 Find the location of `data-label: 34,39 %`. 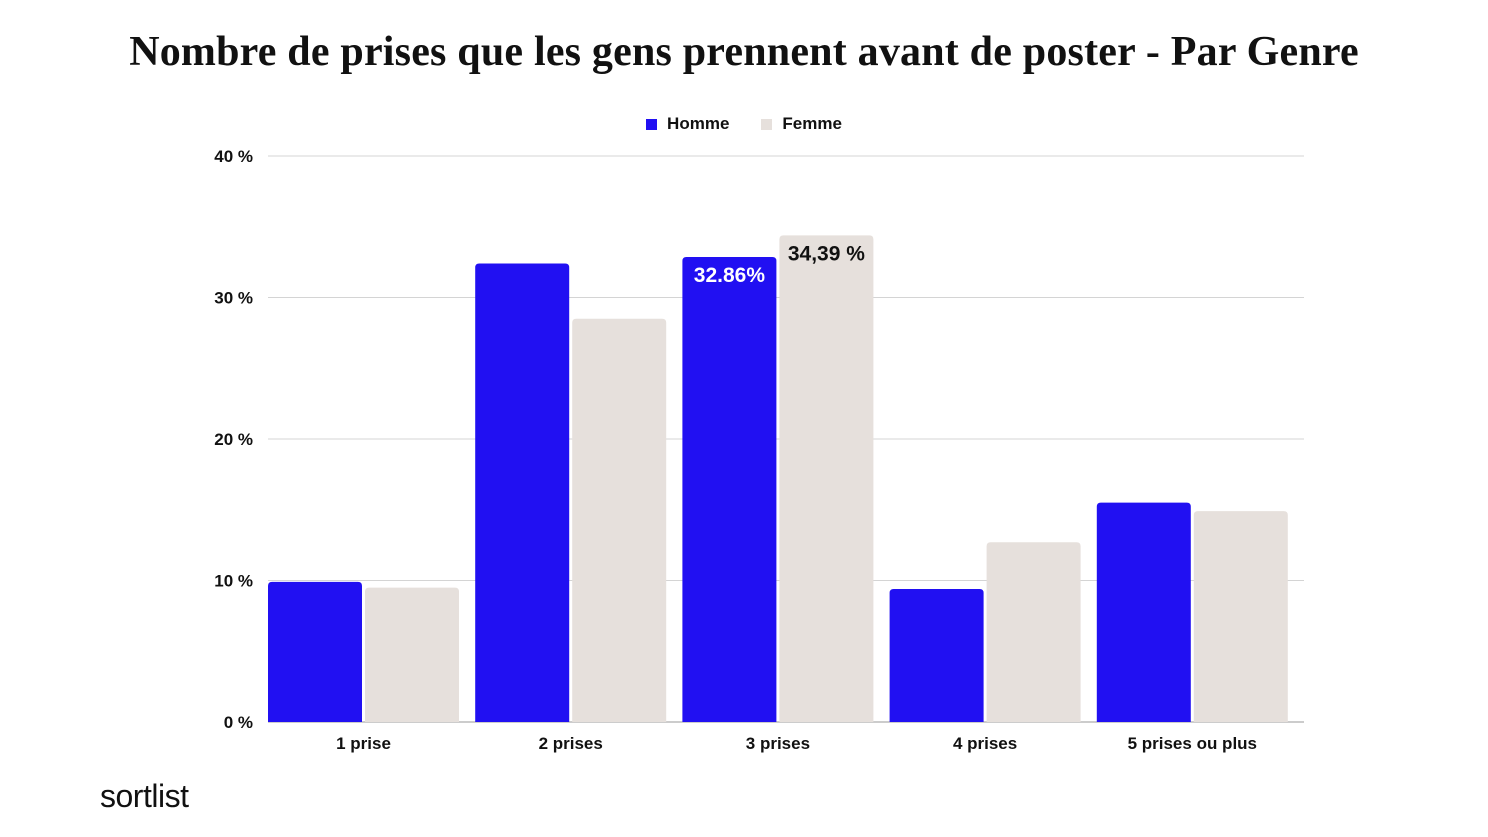

data-label: 34,39 % is located at coordinates (826, 253).